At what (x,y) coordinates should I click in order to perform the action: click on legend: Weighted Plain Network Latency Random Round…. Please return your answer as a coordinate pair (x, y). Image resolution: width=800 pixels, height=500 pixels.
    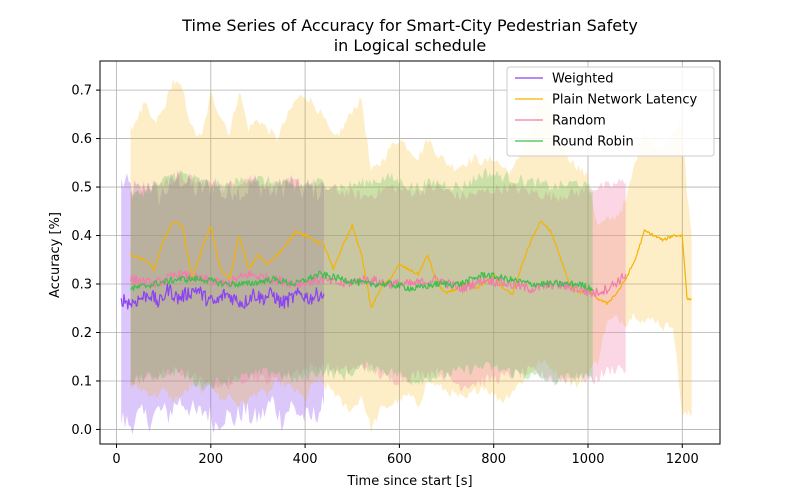
    Looking at the image, I should click on (610, 111).